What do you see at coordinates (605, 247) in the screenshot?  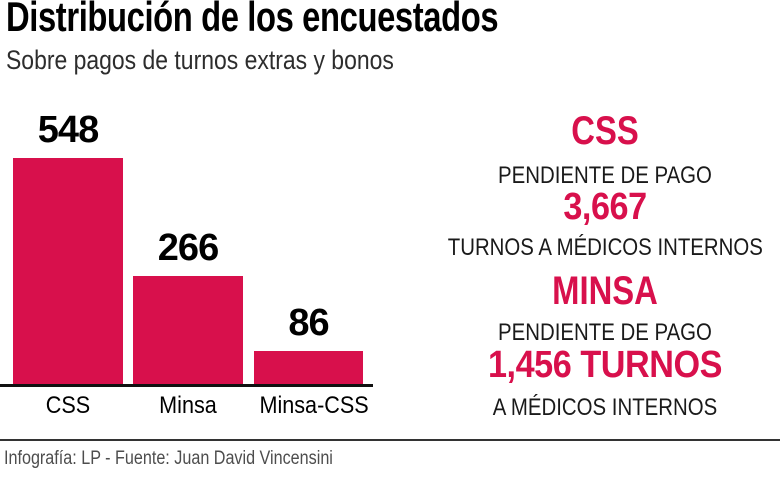 I see `unit-label: TURNOS A MÉDICOS INTERNOS` at bounding box center [605, 247].